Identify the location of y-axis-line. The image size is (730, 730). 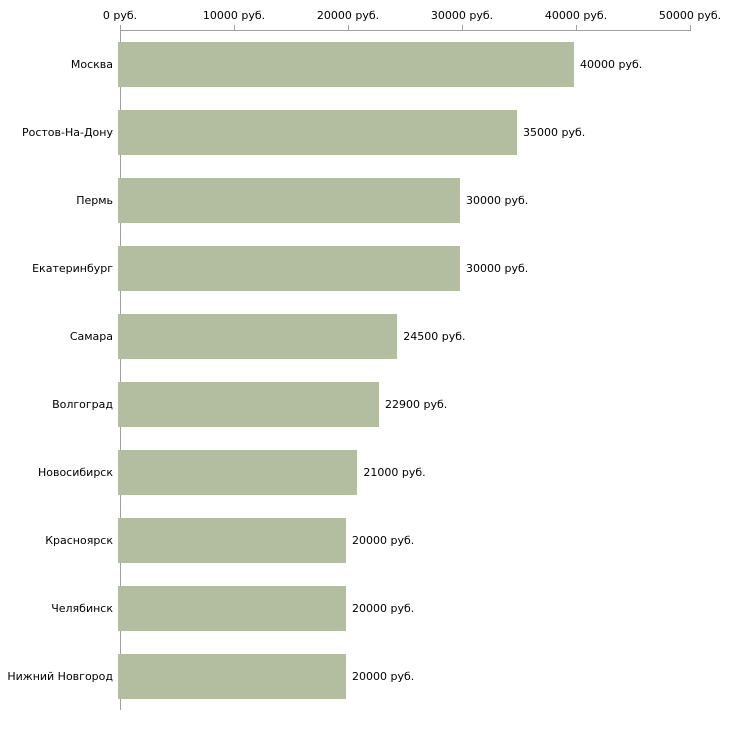
(120, 370).